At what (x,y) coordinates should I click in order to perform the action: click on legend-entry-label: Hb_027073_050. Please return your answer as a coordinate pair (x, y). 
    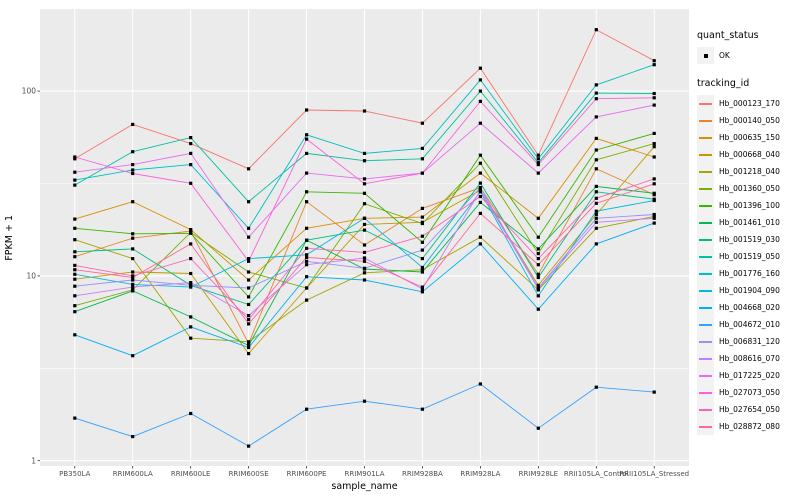
    Looking at the image, I should click on (749, 392).